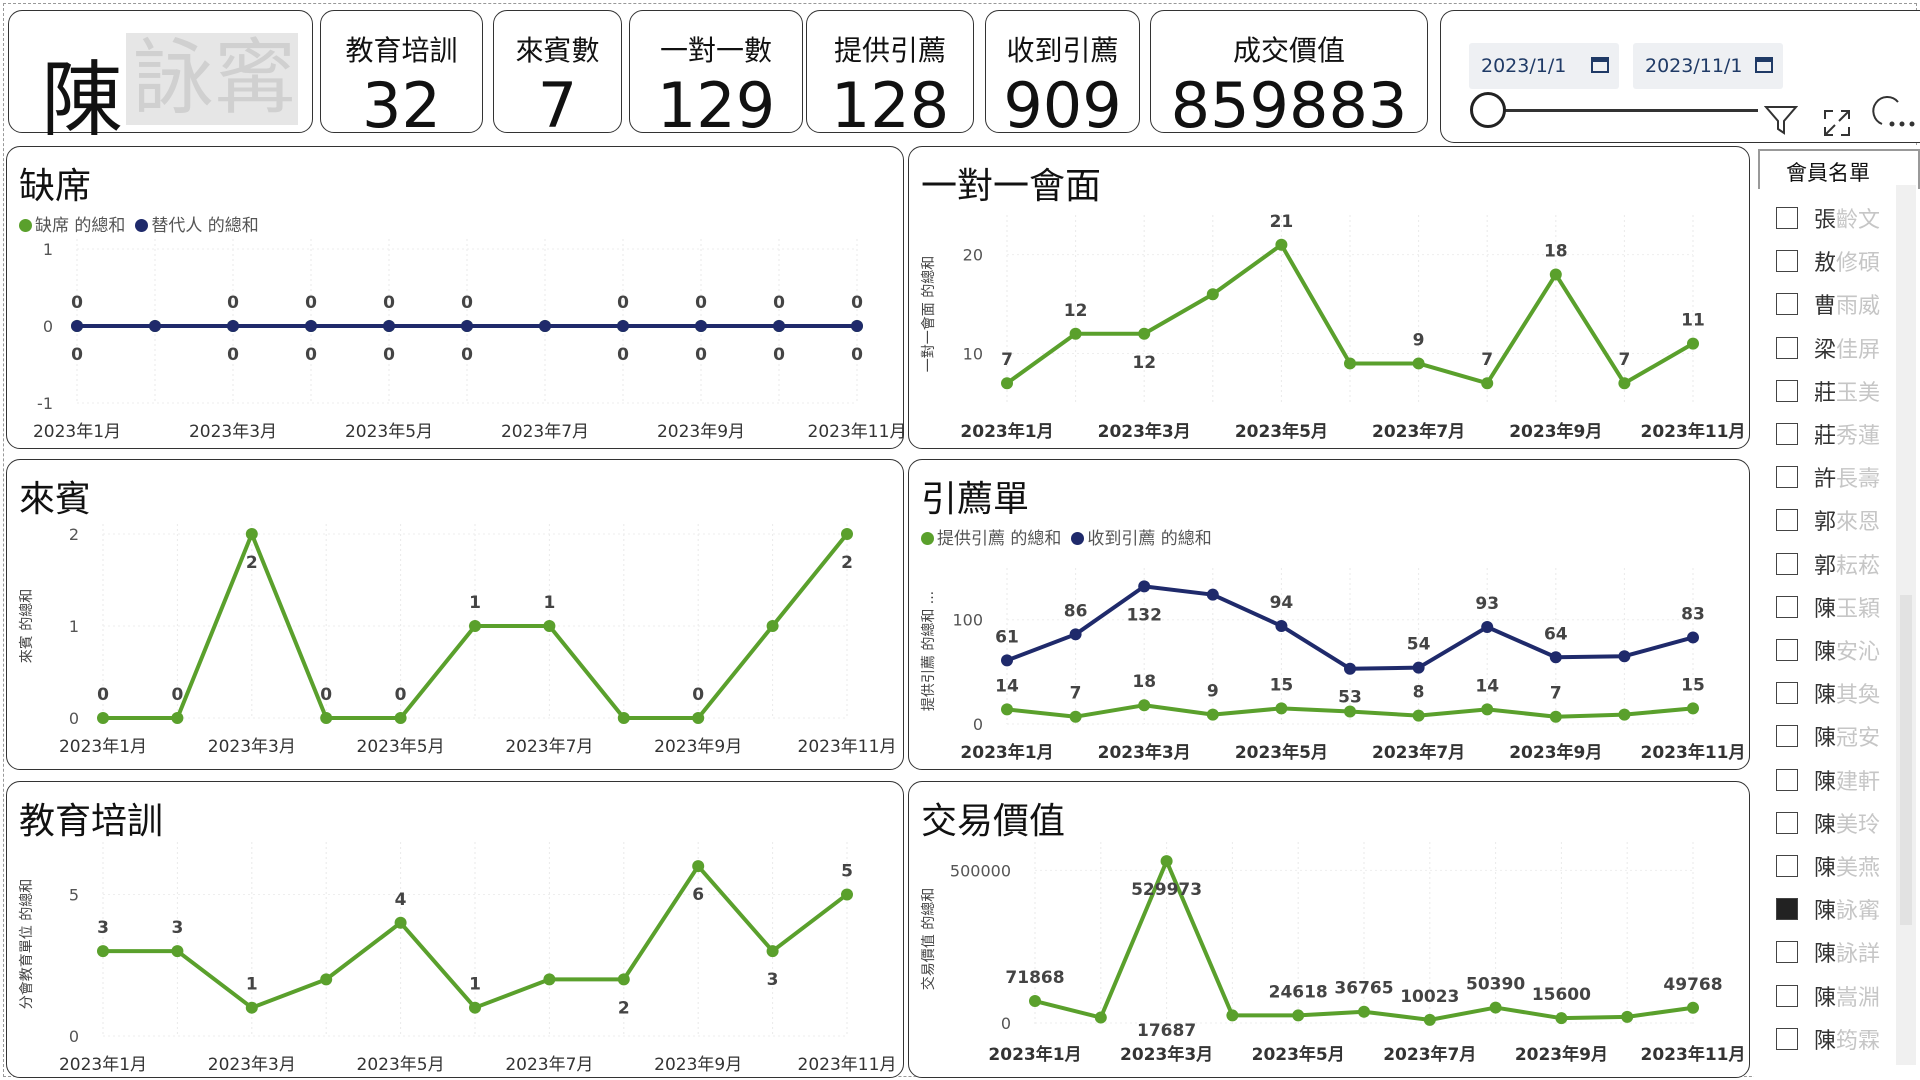  What do you see at coordinates (55, 186) in the screenshot?
I see `chart-title: 缺席` at bounding box center [55, 186].